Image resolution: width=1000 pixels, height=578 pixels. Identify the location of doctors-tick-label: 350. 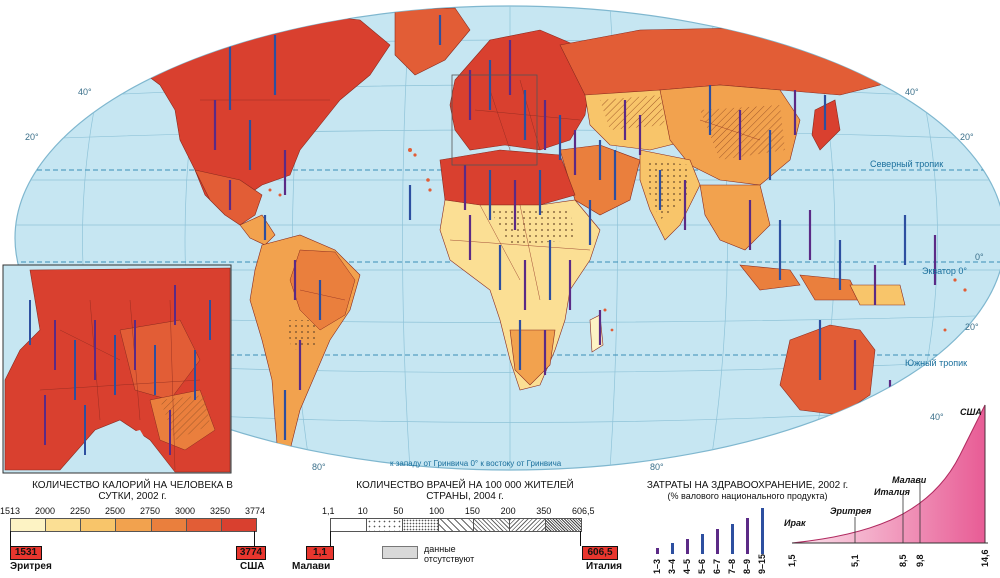
(544, 511).